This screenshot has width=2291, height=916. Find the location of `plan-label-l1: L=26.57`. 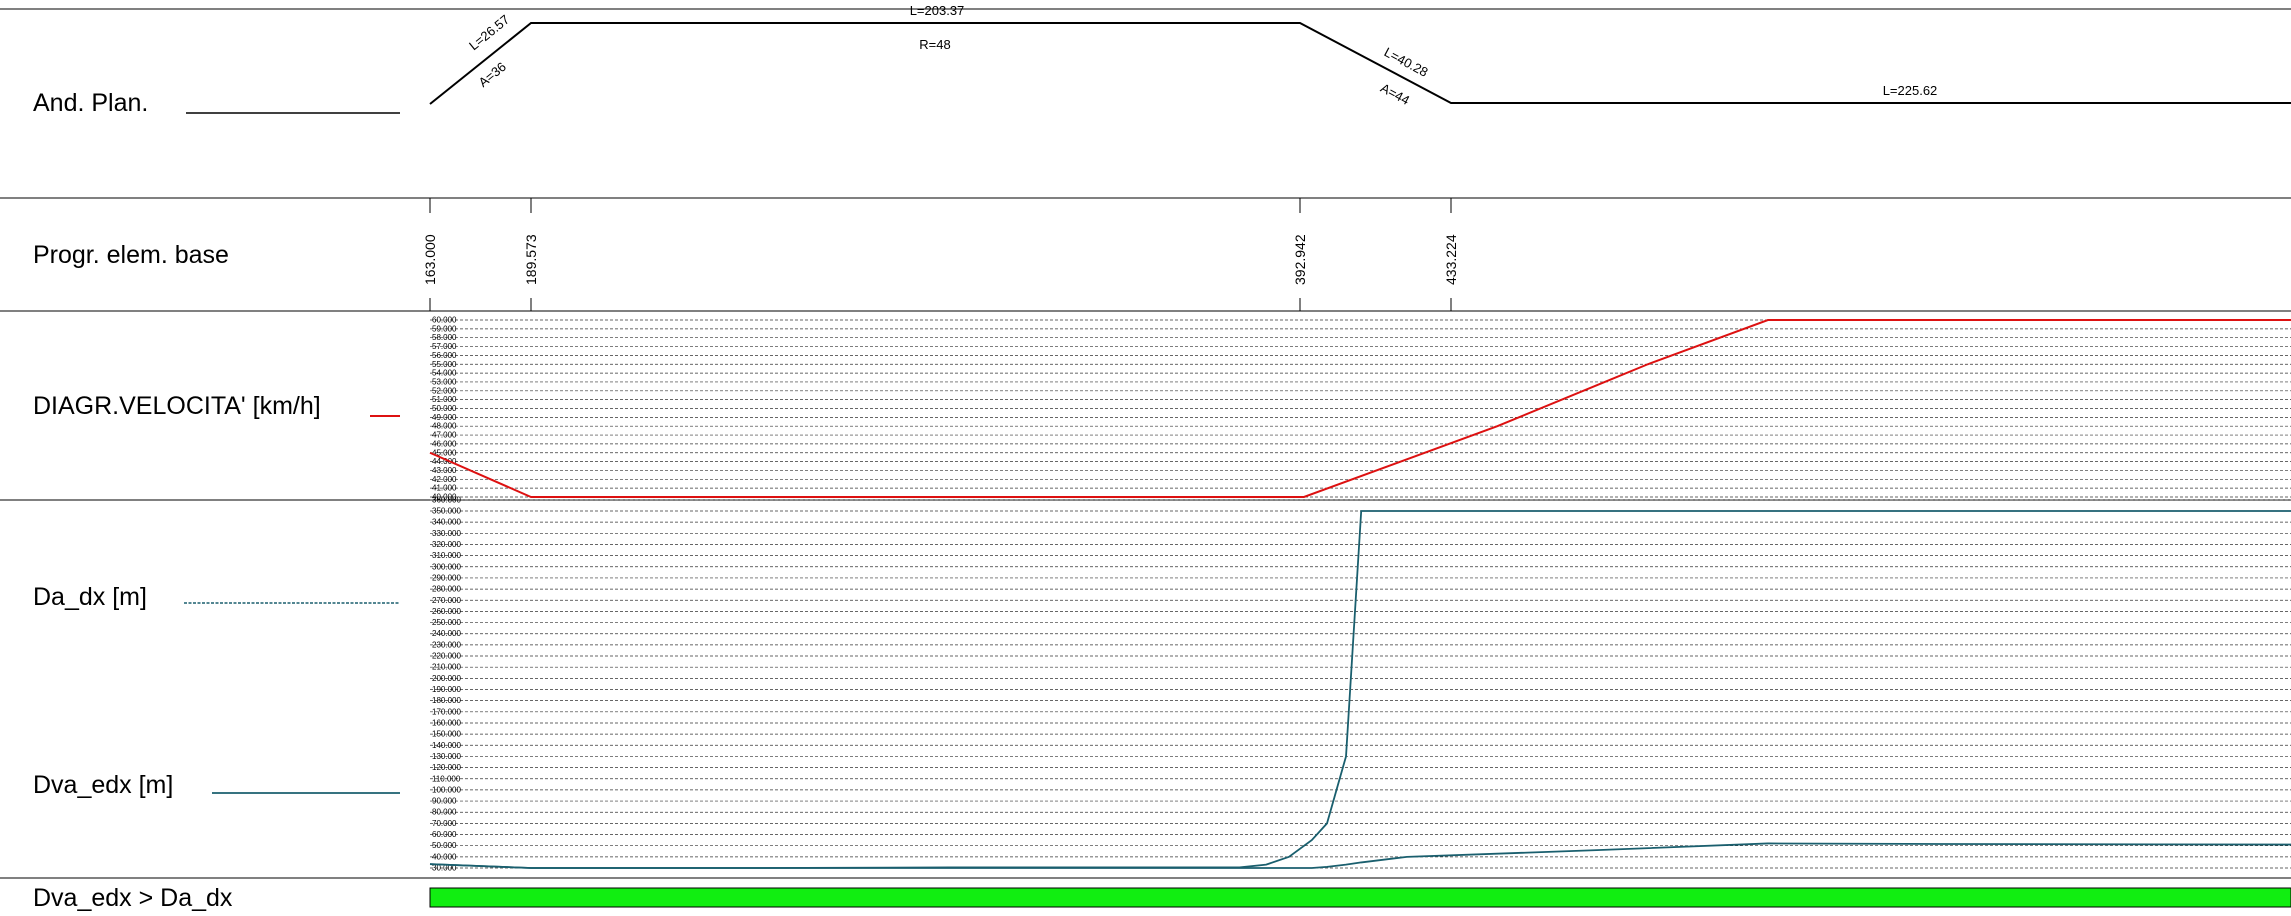

plan-label-l1: L=26.57 is located at coordinates (489, 32).